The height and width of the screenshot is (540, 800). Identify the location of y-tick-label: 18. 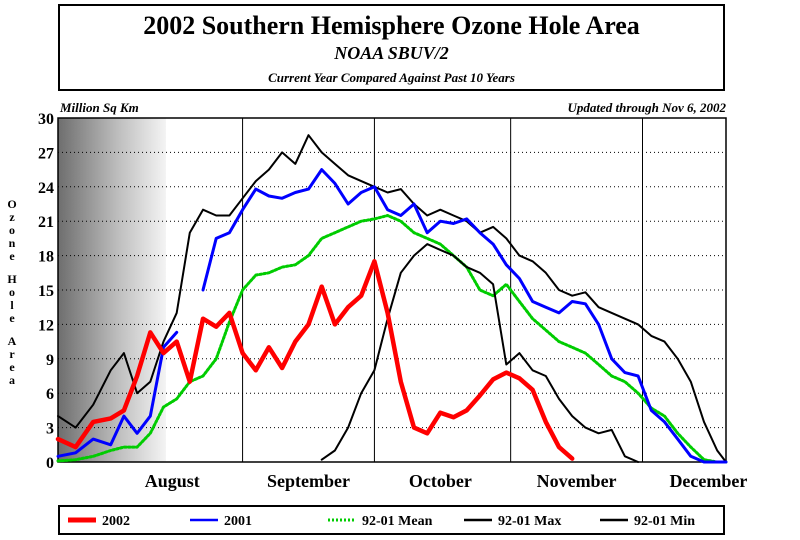
(46, 257).